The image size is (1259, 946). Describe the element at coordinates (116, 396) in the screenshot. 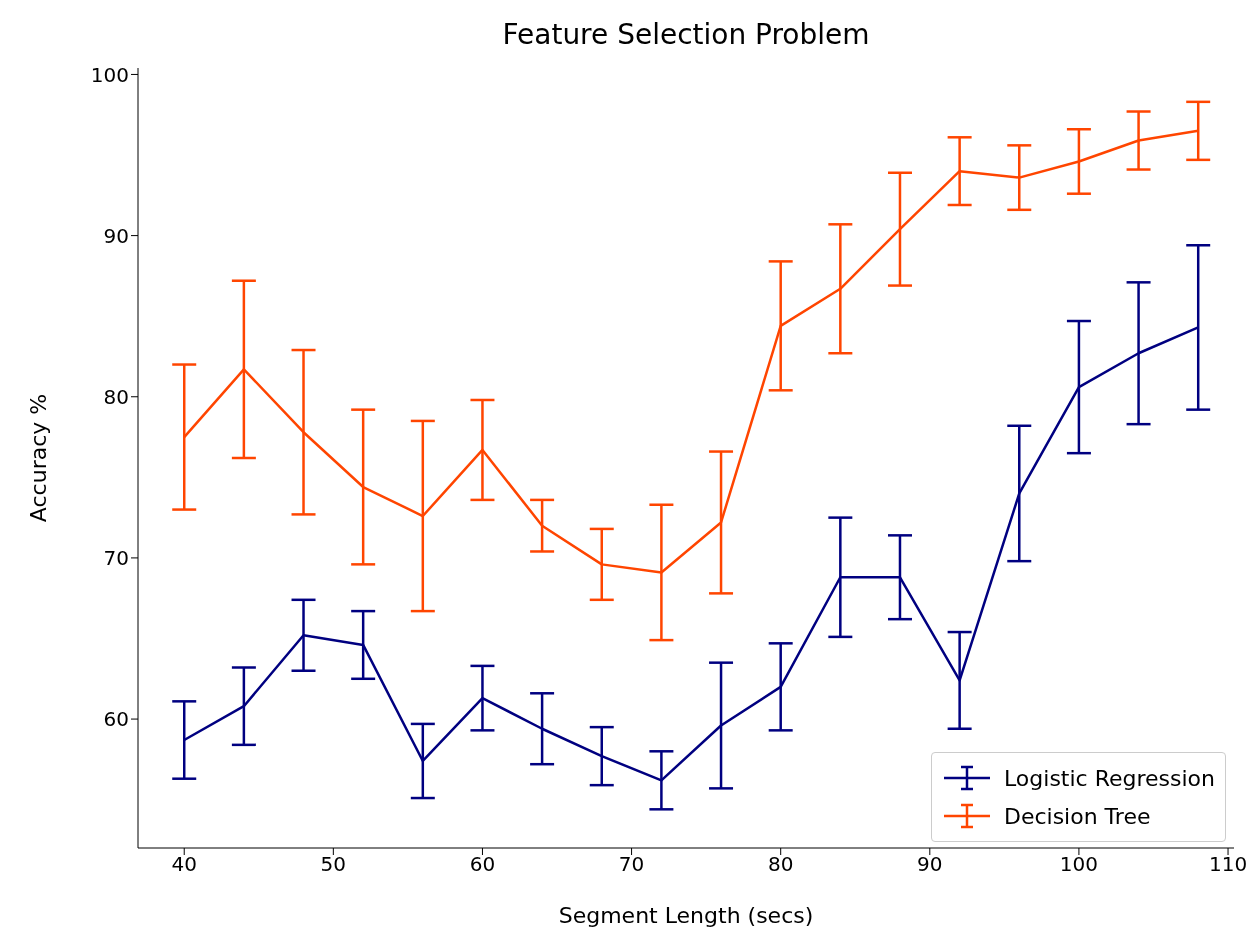

I see `y-tick-label: 80` at that location.